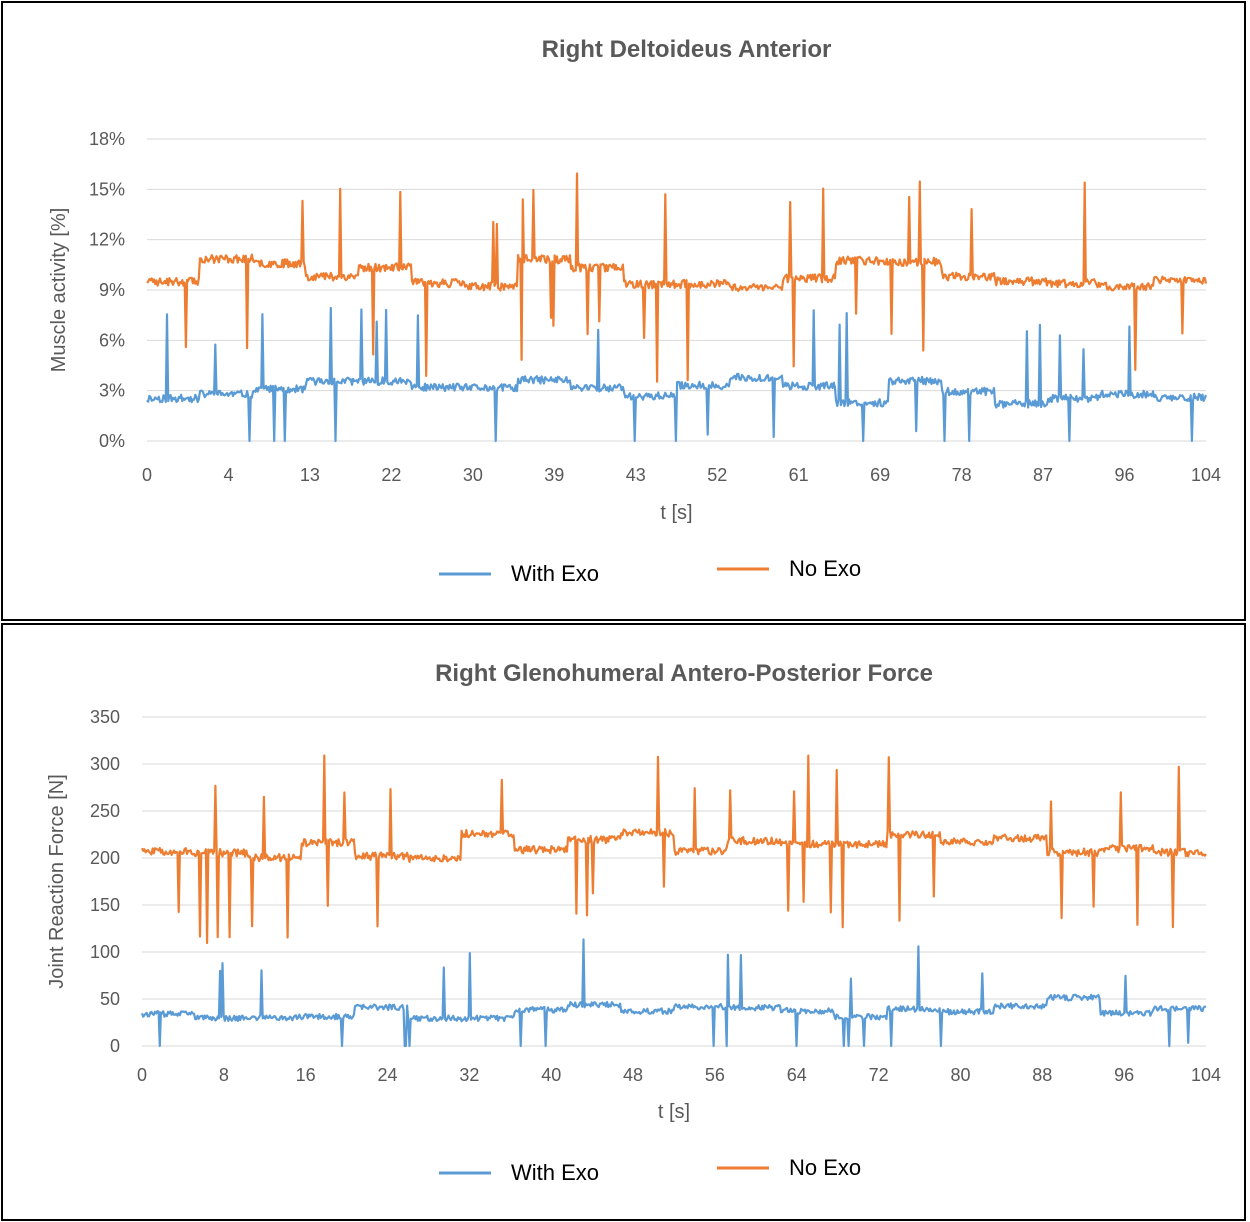  What do you see at coordinates (717, 475) in the screenshot?
I see `x-tick-label: 52` at bounding box center [717, 475].